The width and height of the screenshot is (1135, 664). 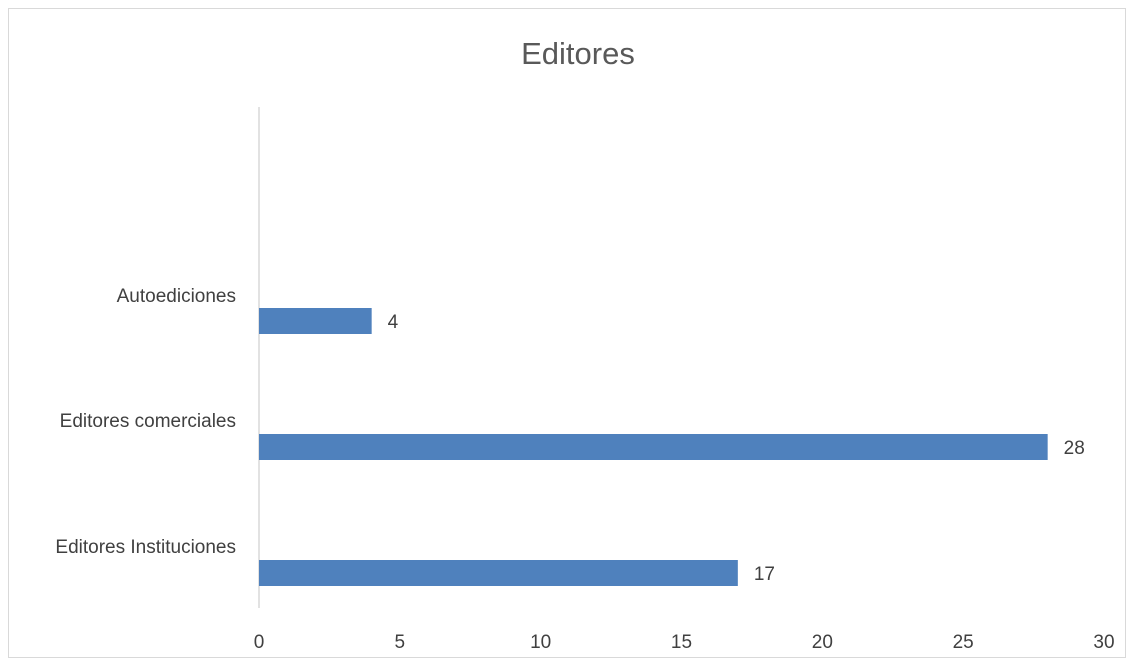 I want to click on category-label: Editores comerciales, so click(x=148, y=421).